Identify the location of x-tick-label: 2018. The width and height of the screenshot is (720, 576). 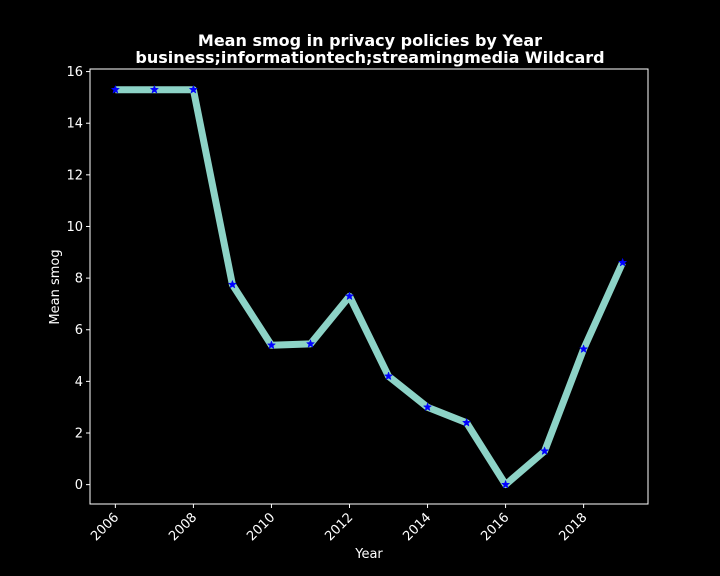
(573, 527).